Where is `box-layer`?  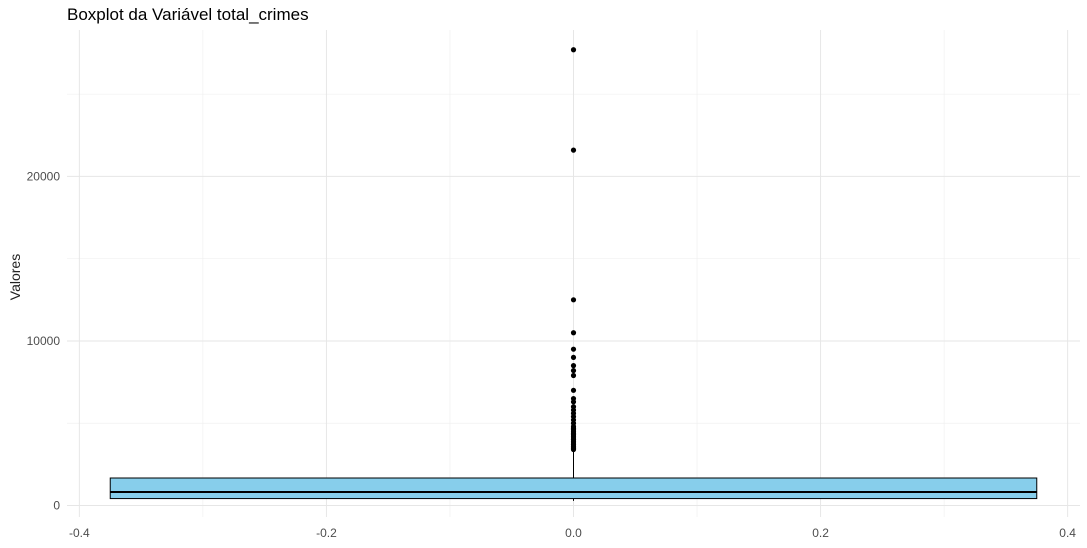
box-layer is located at coordinates (573, 475).